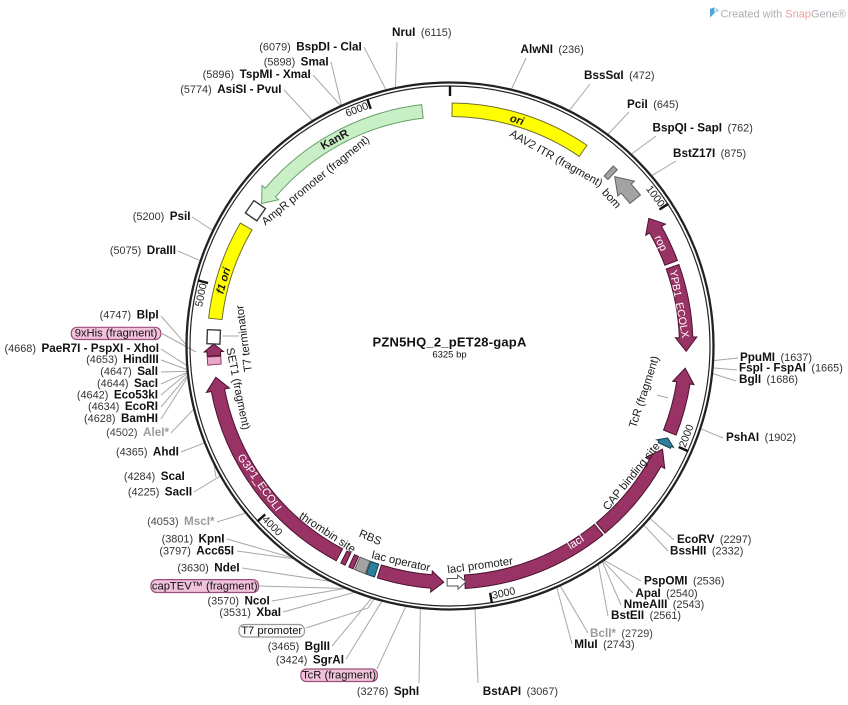 The width and height of the screenshot is (848, 705). What do you see at coordinates (520, 691) in the screenshot?
I see `svg-text: BstAPI (3067)` at bounding box center [520, 691].